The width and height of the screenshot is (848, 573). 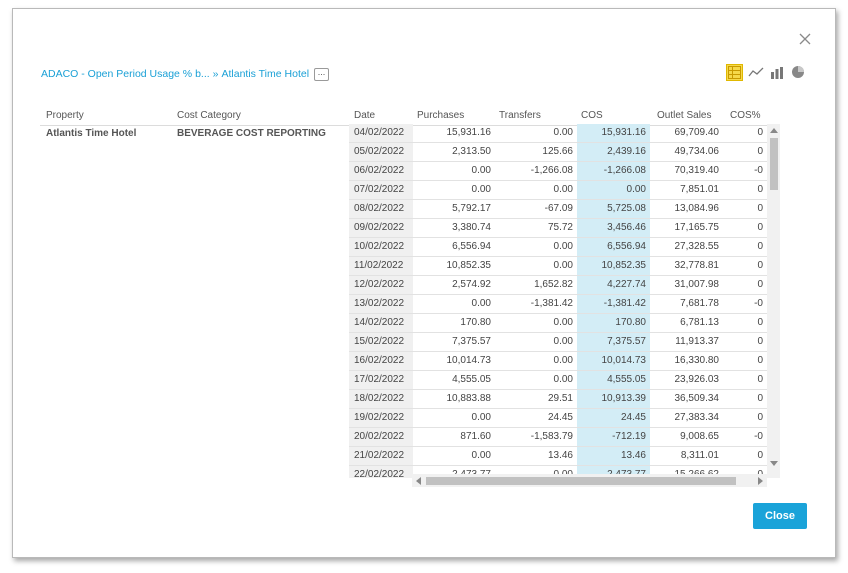 What do you see at coordinates (365, 115) in the screenshot?
I see `header-date: Date` at bounding box center [365, 115].